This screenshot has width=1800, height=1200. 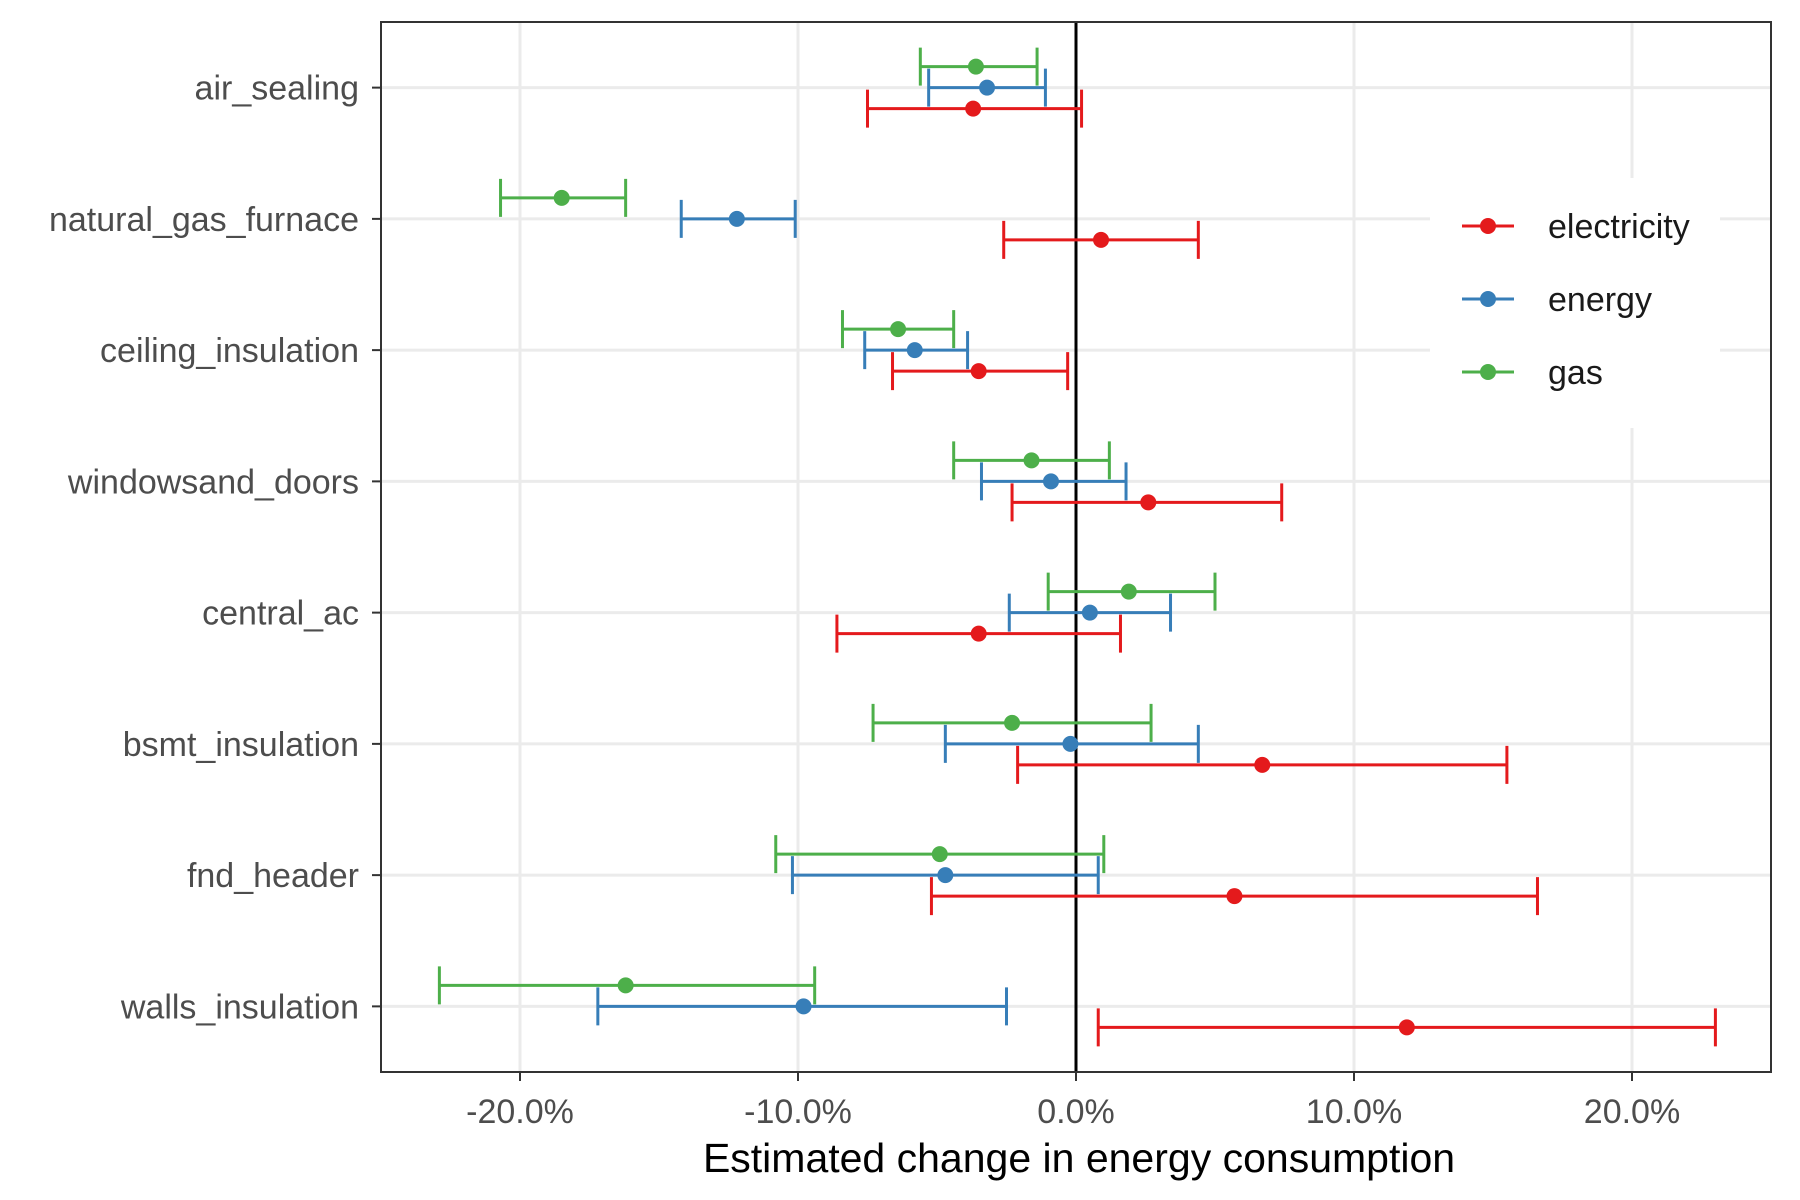 What do you see at coordinates (273, 876) in the screenshot?
I see `y-tick-label: fnd_header` at bounding box center [273, 876].